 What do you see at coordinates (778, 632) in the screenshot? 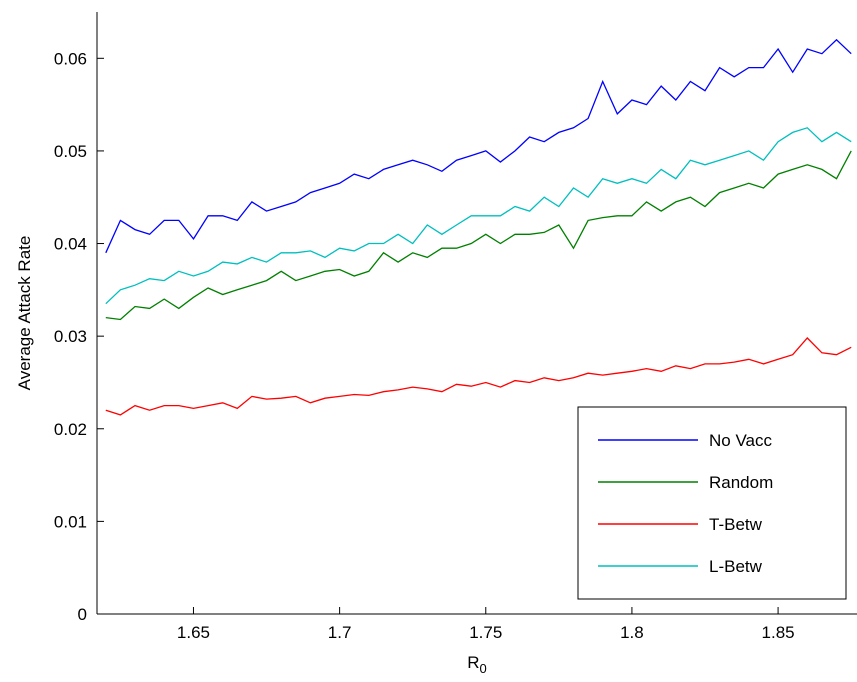
I see `x-tick-label: 1.85` at bounding box center [778, 632].